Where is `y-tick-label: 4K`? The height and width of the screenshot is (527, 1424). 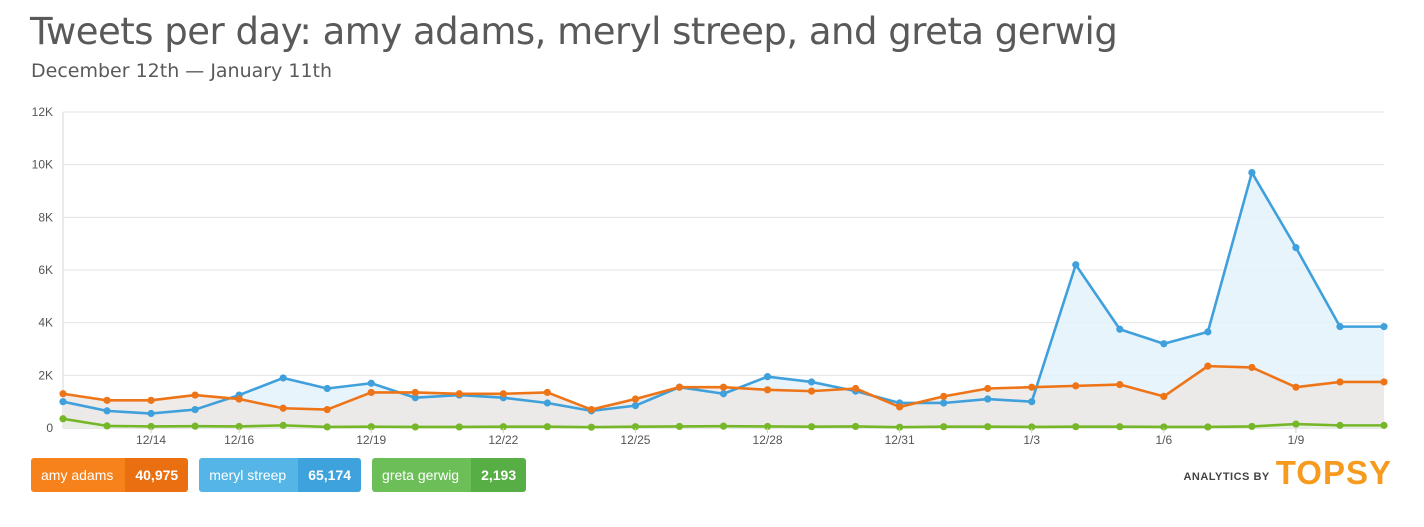
y-tick-label: 4K is located at coordinates (45, 323).